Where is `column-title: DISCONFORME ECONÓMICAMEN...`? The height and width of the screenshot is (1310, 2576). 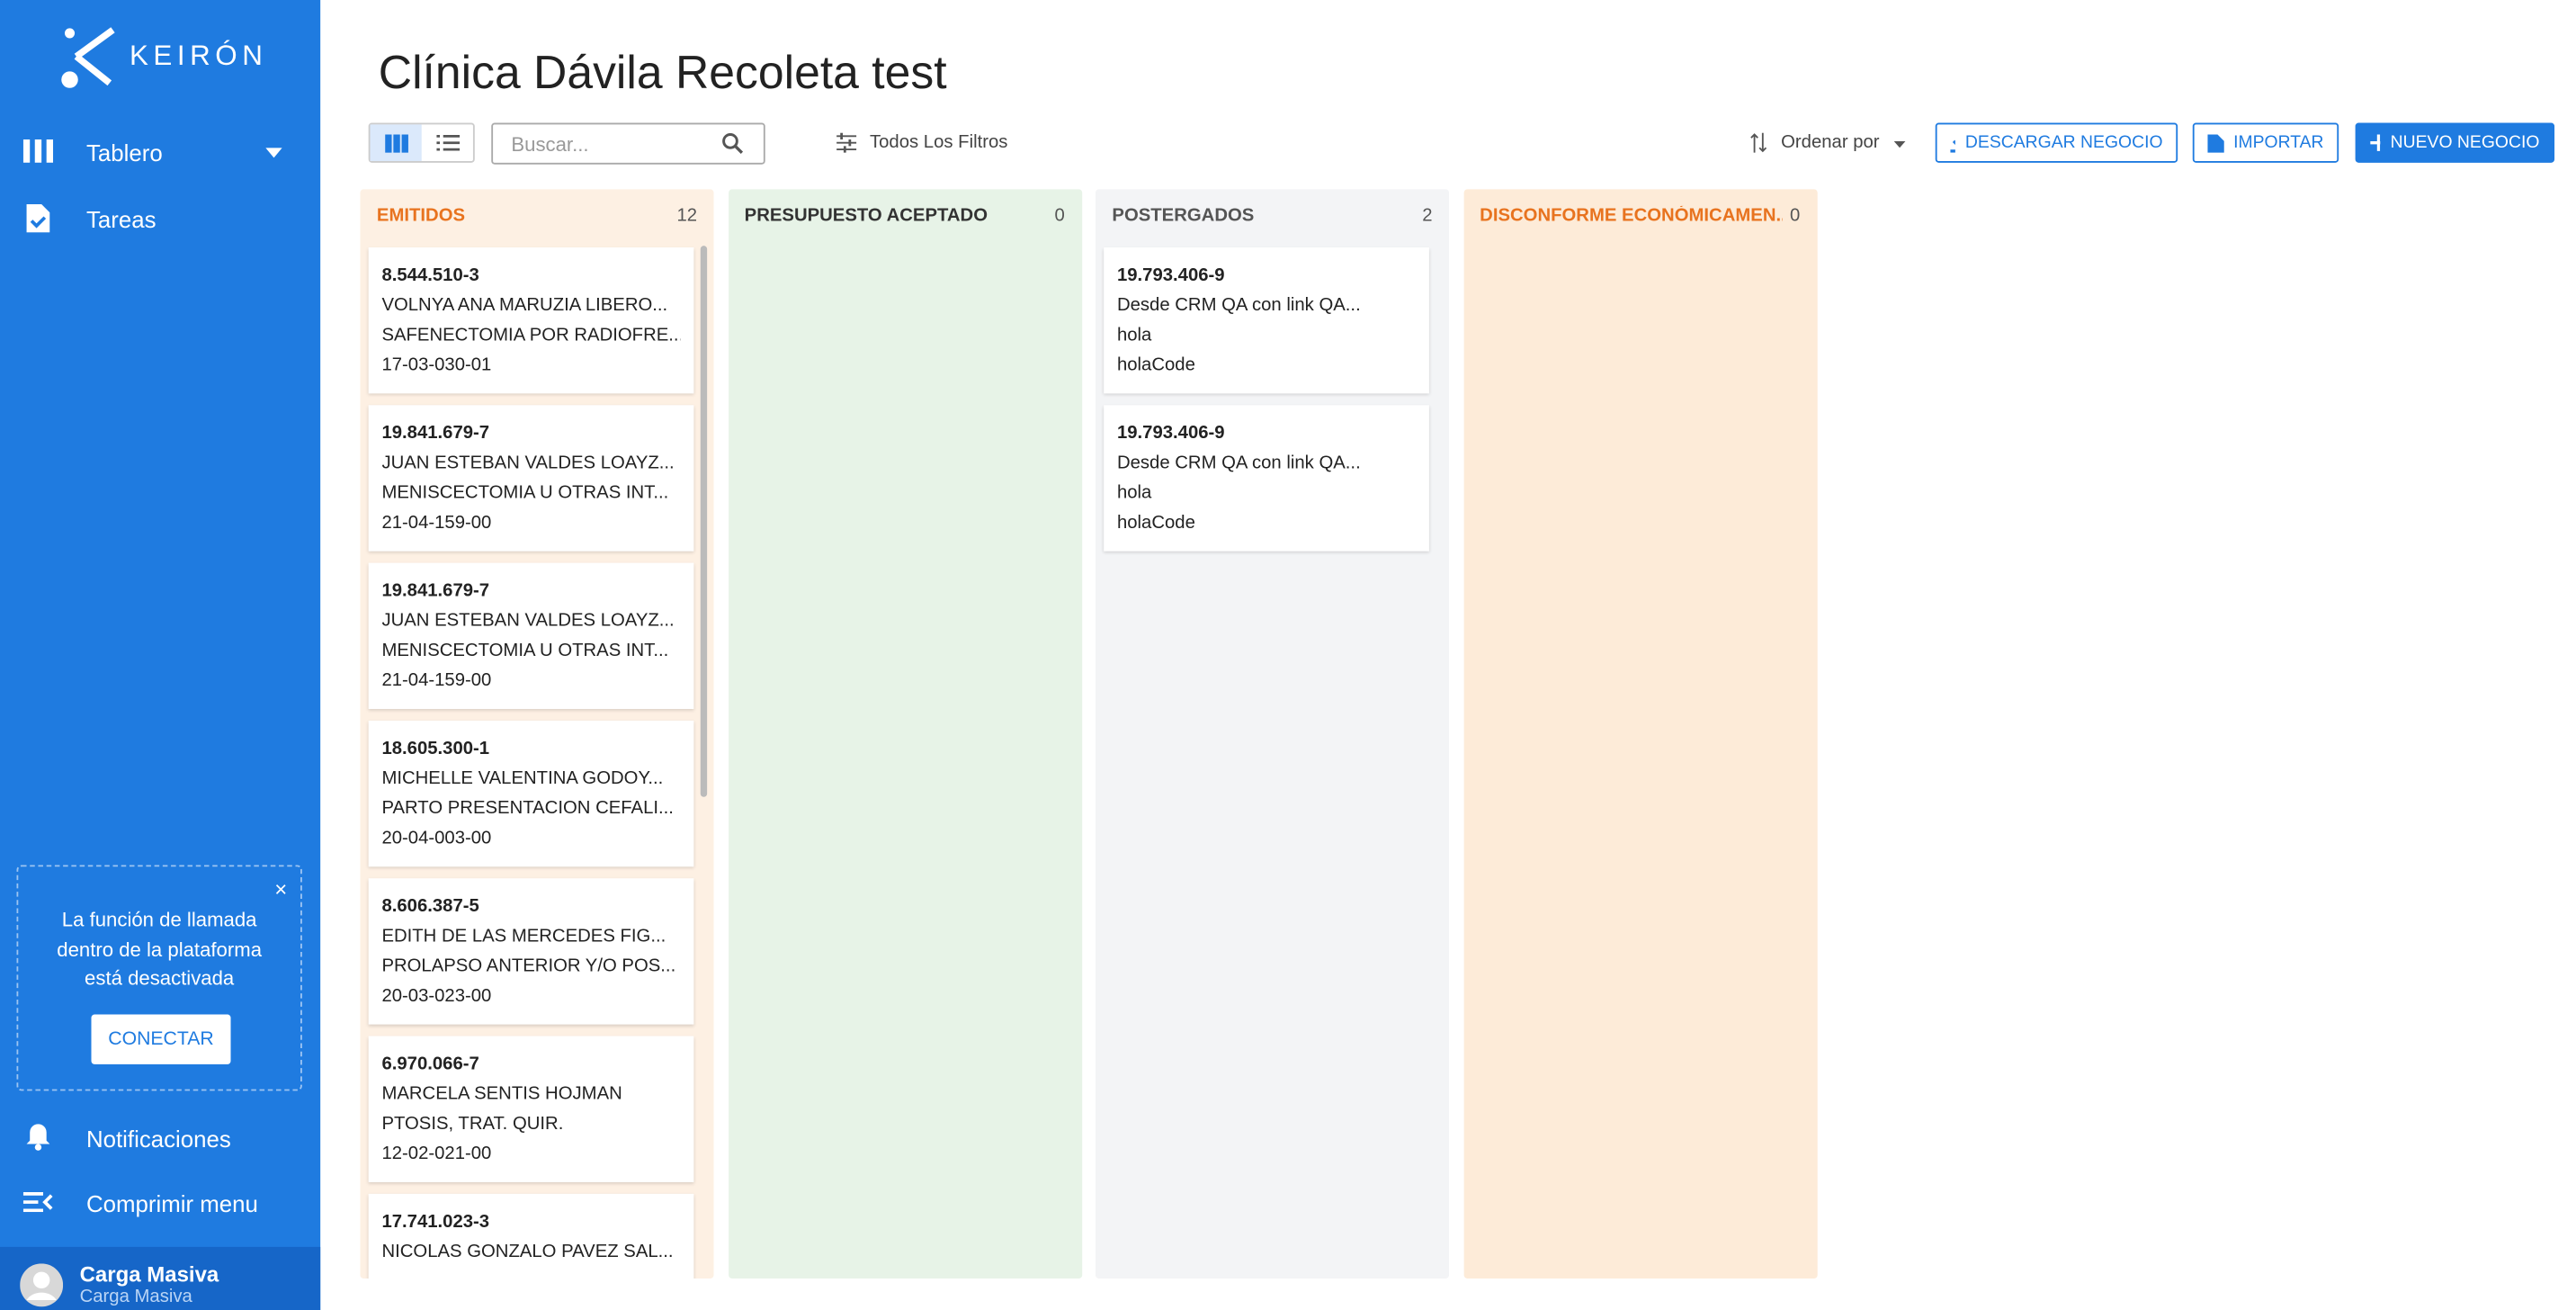 column-title: DISCONFORME ECONÓMICAMEN... is located at coordinates (1632, 215).